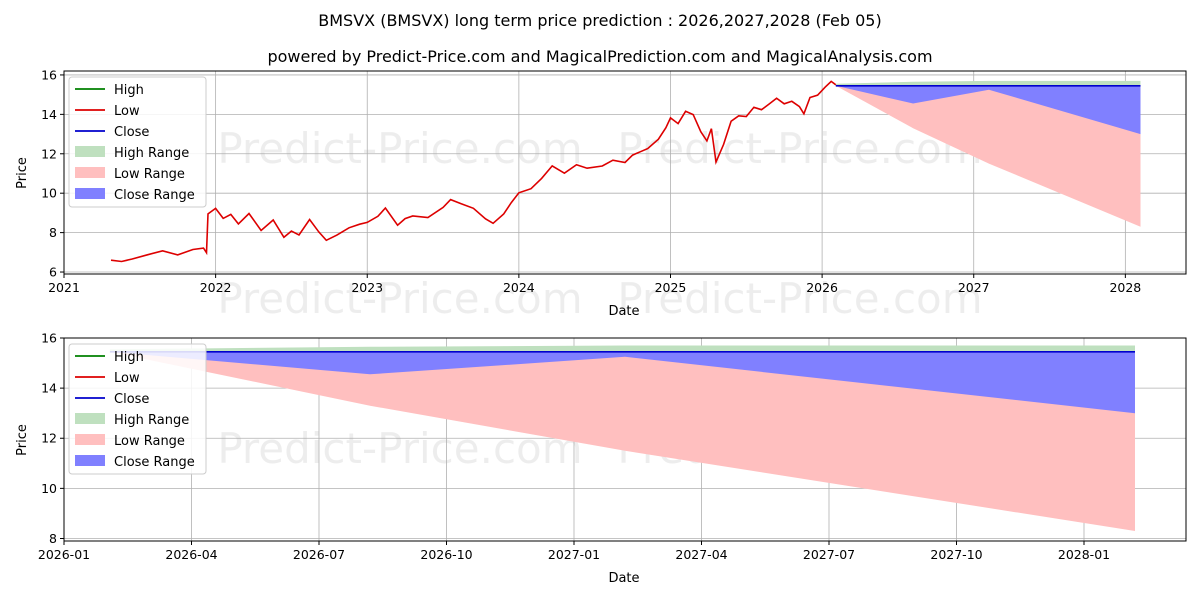 This screenshot has width=1200, height=600. I want to click on top-watermark-left: Predict-Price.com, so click(399, 148).